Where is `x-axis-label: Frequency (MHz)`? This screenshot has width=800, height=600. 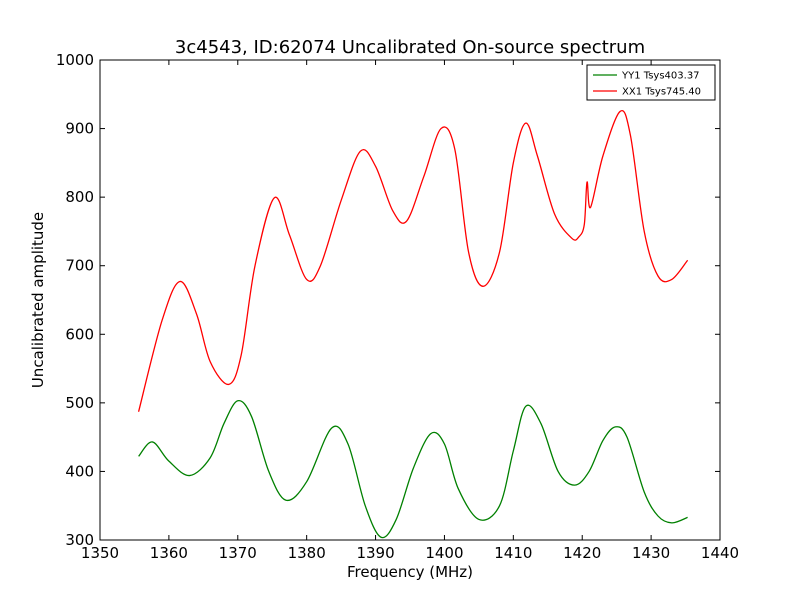 x-axis-label: Frequency (MHz) is located at coordinates (410, 572).